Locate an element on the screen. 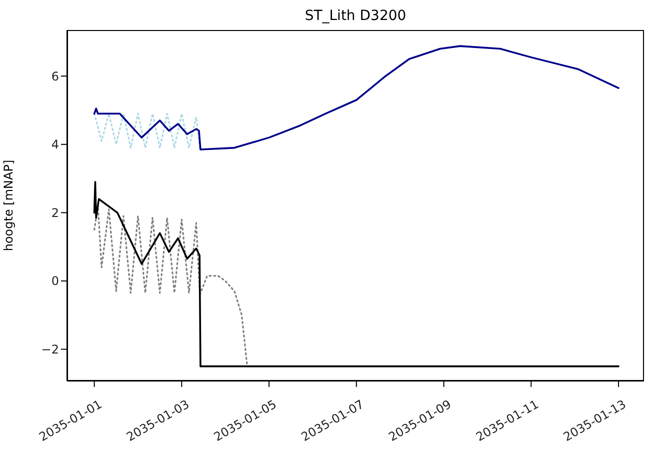  y-tick-label: 0 is located at coordinates (55, 281).